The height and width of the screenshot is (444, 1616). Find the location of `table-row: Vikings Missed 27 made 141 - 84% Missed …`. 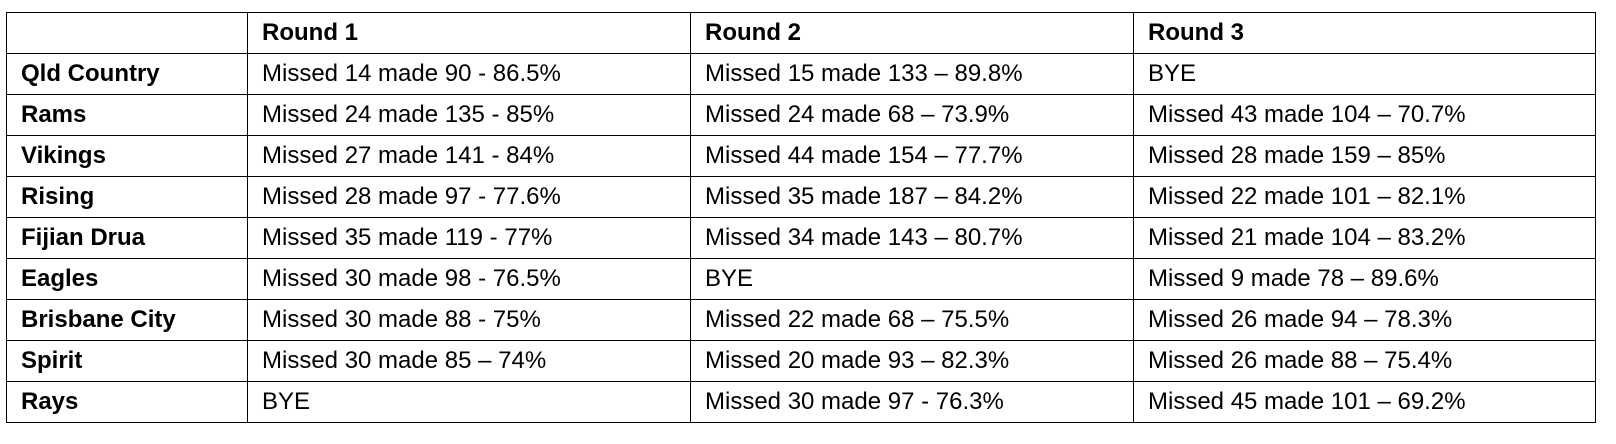

table-row: Vikings Missed 27 made 141 - 84% Missed … is located at coordinates (801, 156).